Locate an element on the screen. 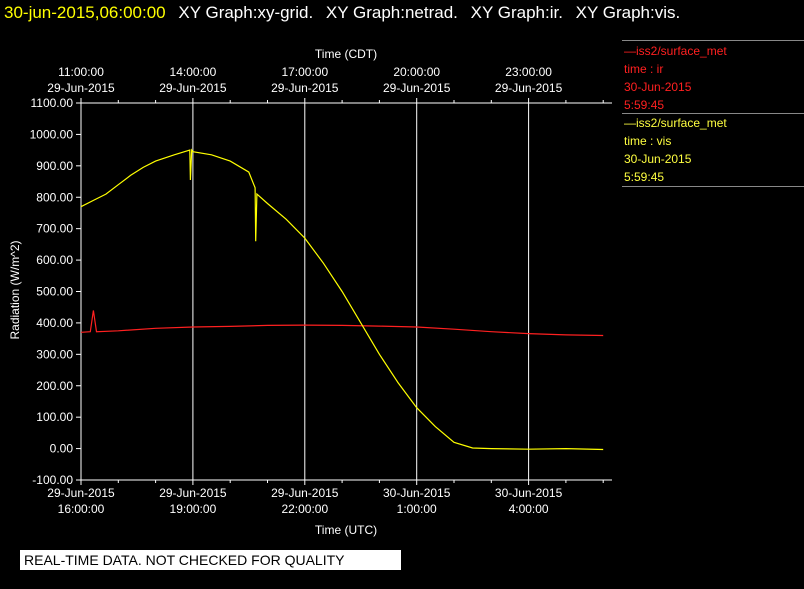 The width and height of the screenshot is (804, 589). y-axis-title: Radiation (W/m^2) is located at coordinates (15, 290).